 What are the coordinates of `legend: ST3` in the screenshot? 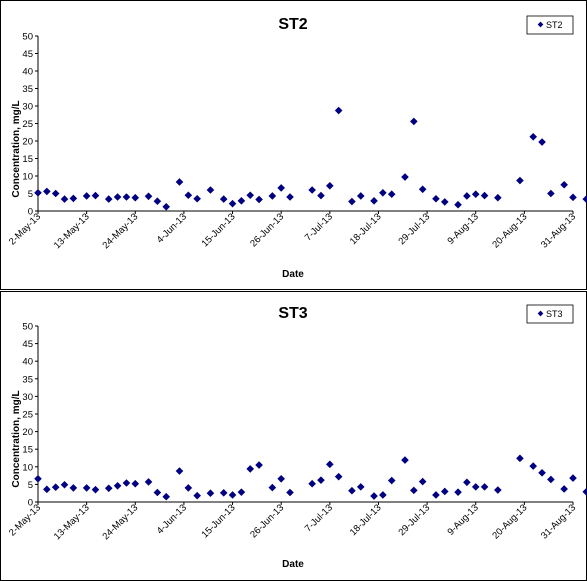 It's located at (550, 314).